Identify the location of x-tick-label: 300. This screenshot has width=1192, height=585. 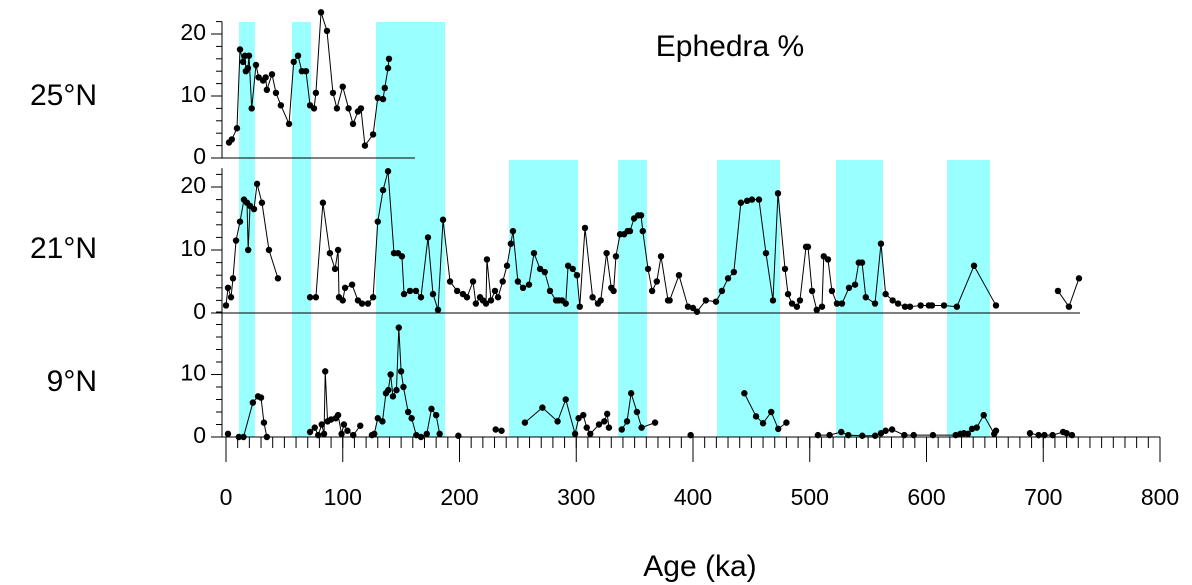
(576, 497).